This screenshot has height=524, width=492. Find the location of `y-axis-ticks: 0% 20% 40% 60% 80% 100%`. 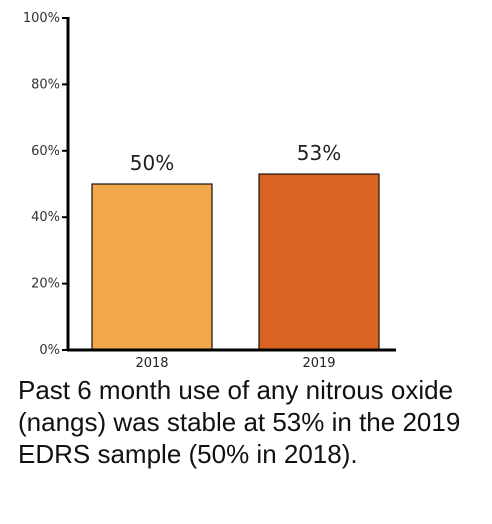

y-axis-ticks: 0% 20% 40% 60% 80% 100% is located at coordinates (45, 184).